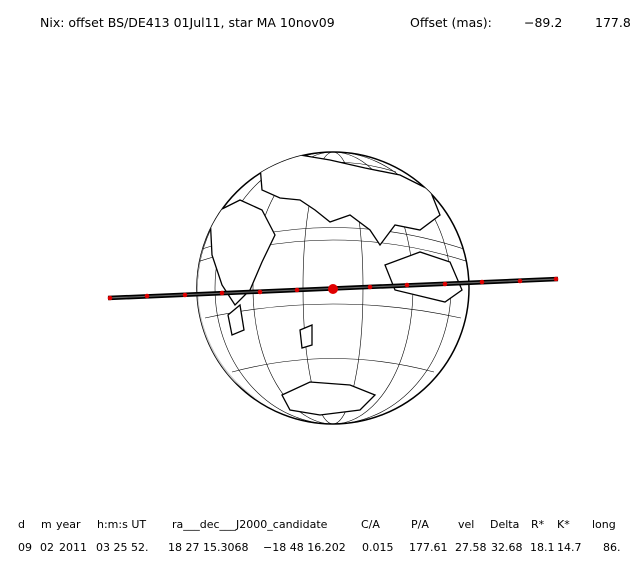 Image resolution: width=643 pixels, height=568 pixels. What do you see at coordinates (420, 524) in the screenshot?
I see `column-header: P/A` at bounding box center [420, 524].